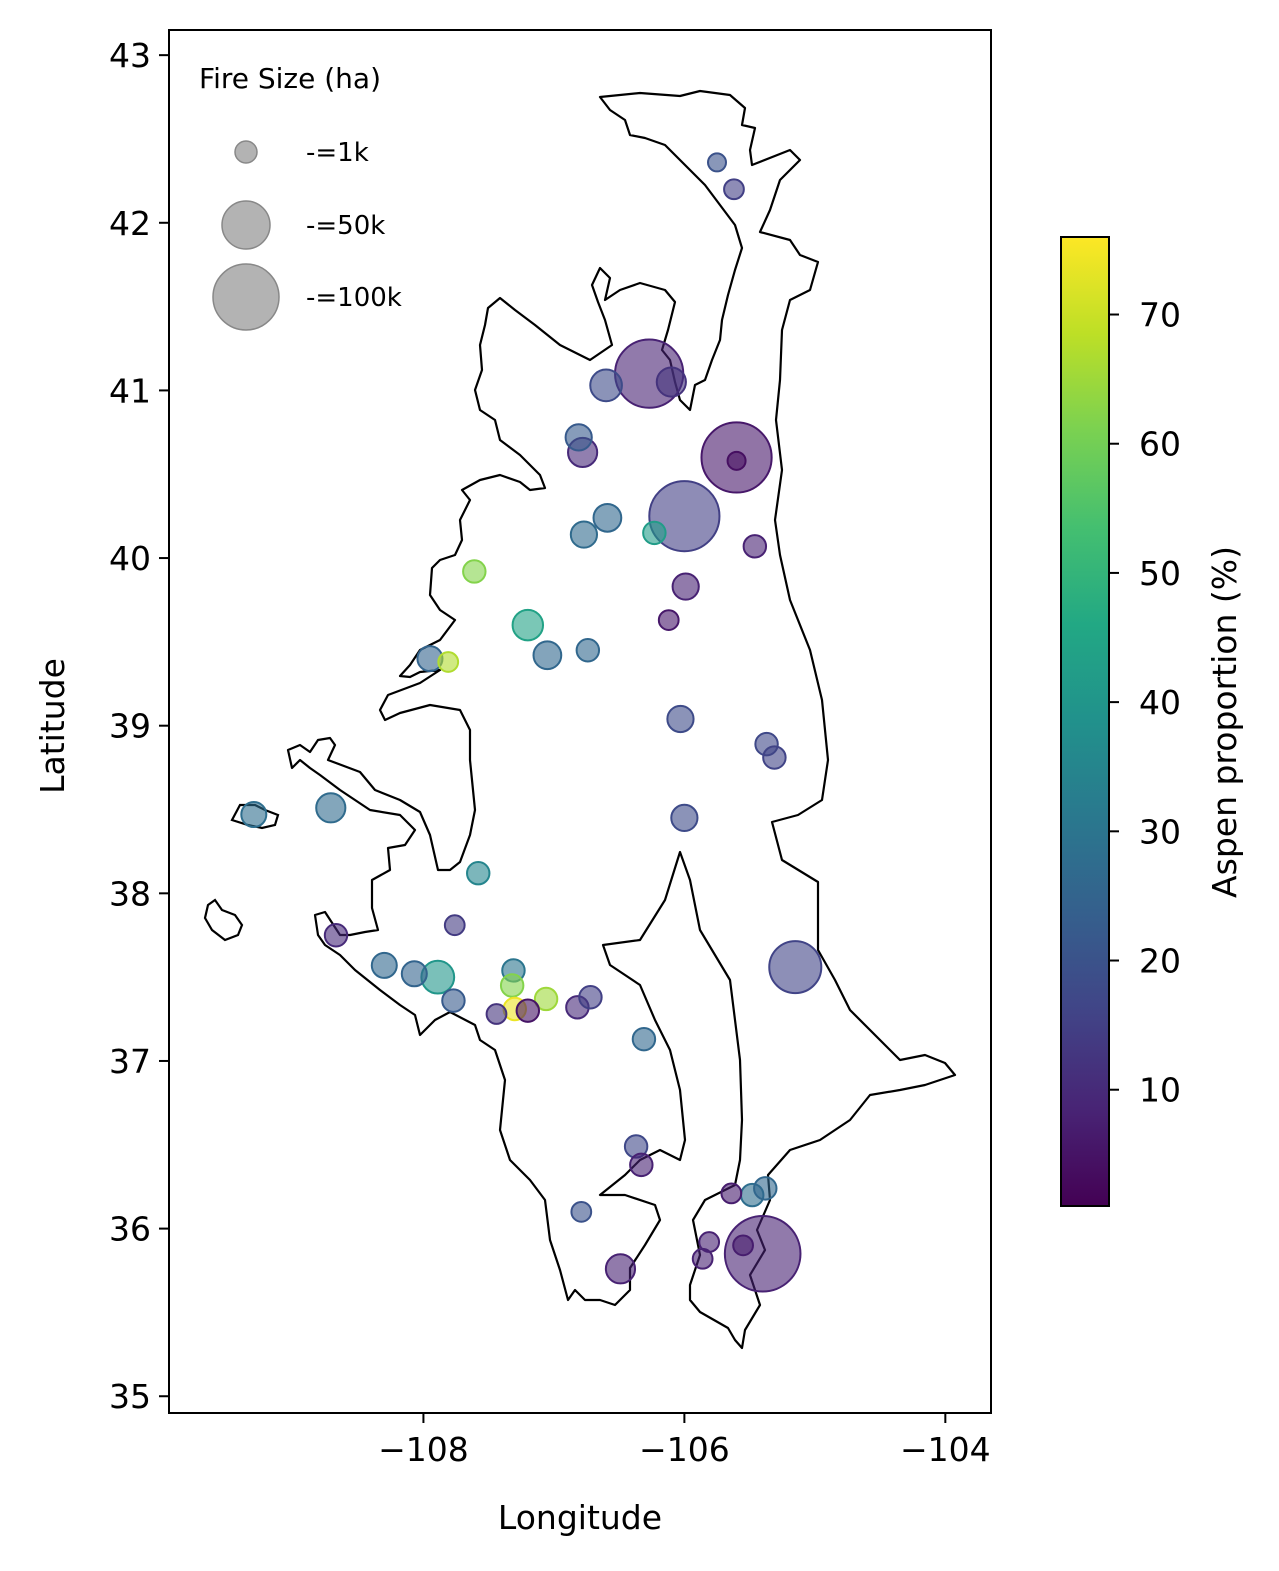  I want to click on y-tick-label: 42, so click(130, 223).